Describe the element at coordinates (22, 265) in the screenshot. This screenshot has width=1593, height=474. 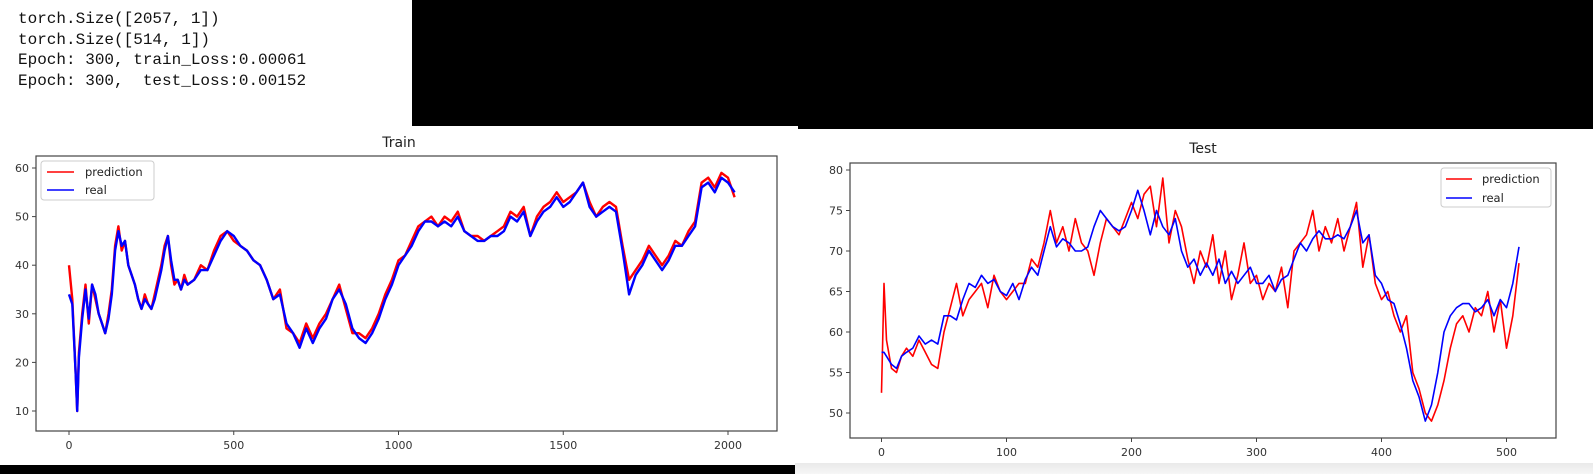
I see `train-ytick-label: 40` at that location.